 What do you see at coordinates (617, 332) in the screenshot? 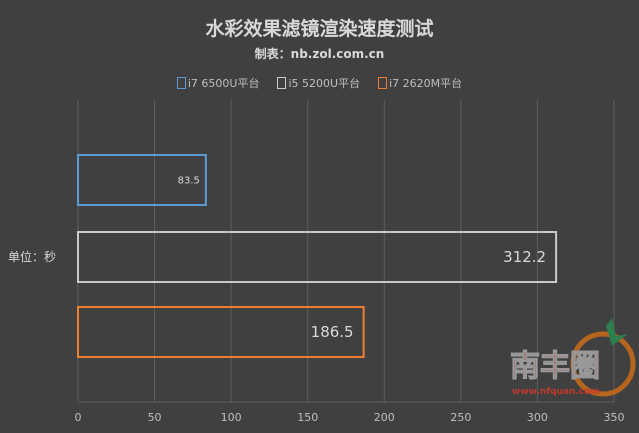
I see `watermark-leaf-icon` at bounding box center [617, 332].